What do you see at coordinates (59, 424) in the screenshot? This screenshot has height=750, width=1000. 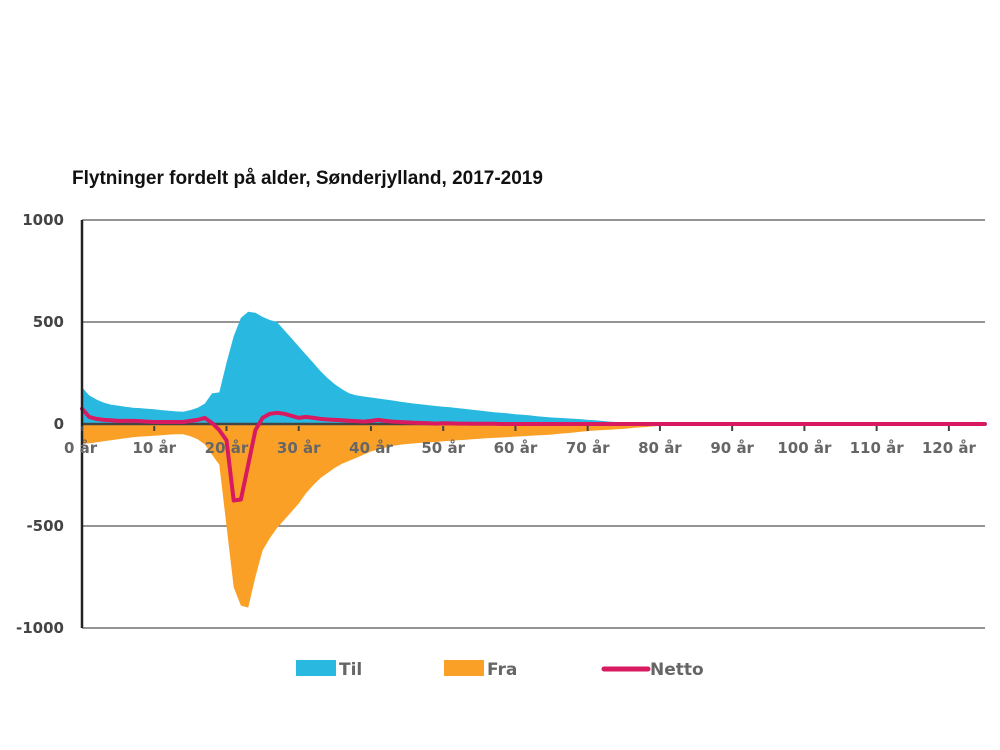 I see `y-tick-label: 0` at bounding box center [59, 424].